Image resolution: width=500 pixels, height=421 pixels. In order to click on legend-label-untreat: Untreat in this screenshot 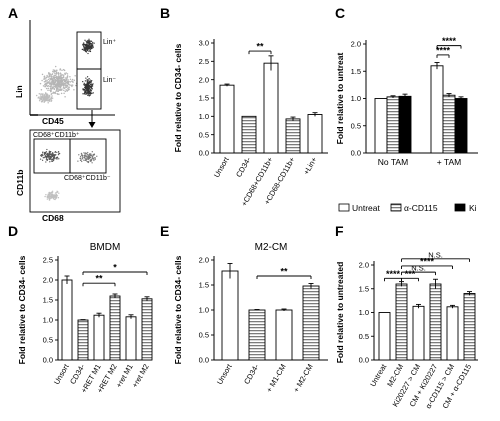, I will do `click(366, 208)`.